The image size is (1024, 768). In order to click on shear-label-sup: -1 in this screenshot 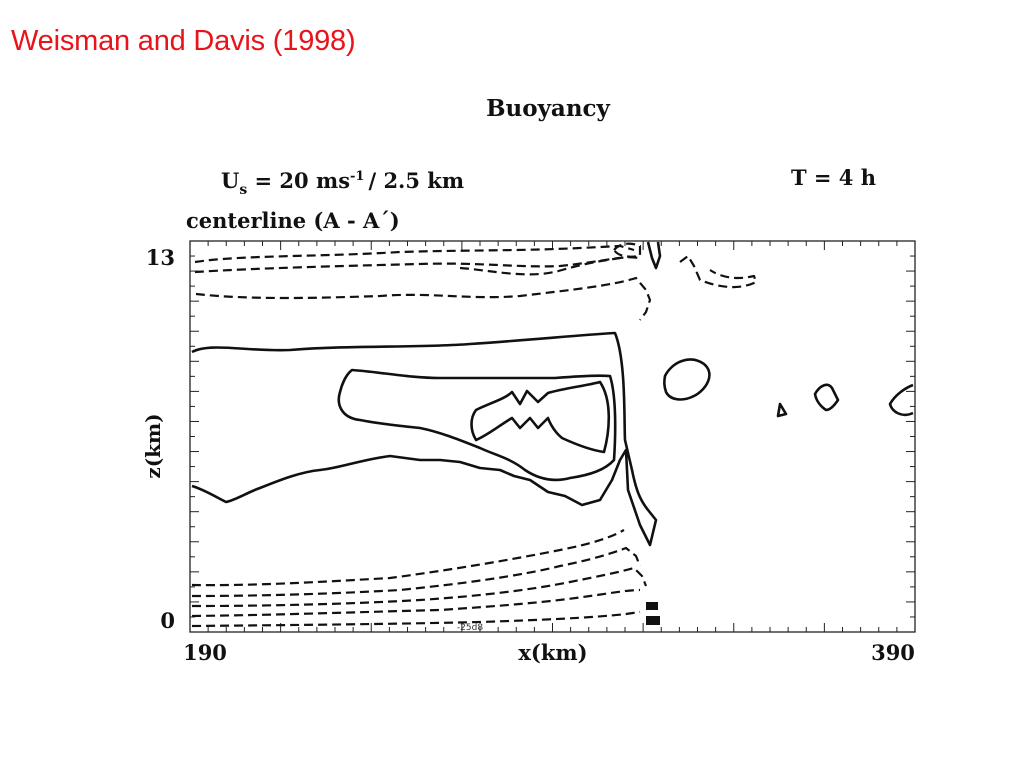, I will do `click(357, 176)`.